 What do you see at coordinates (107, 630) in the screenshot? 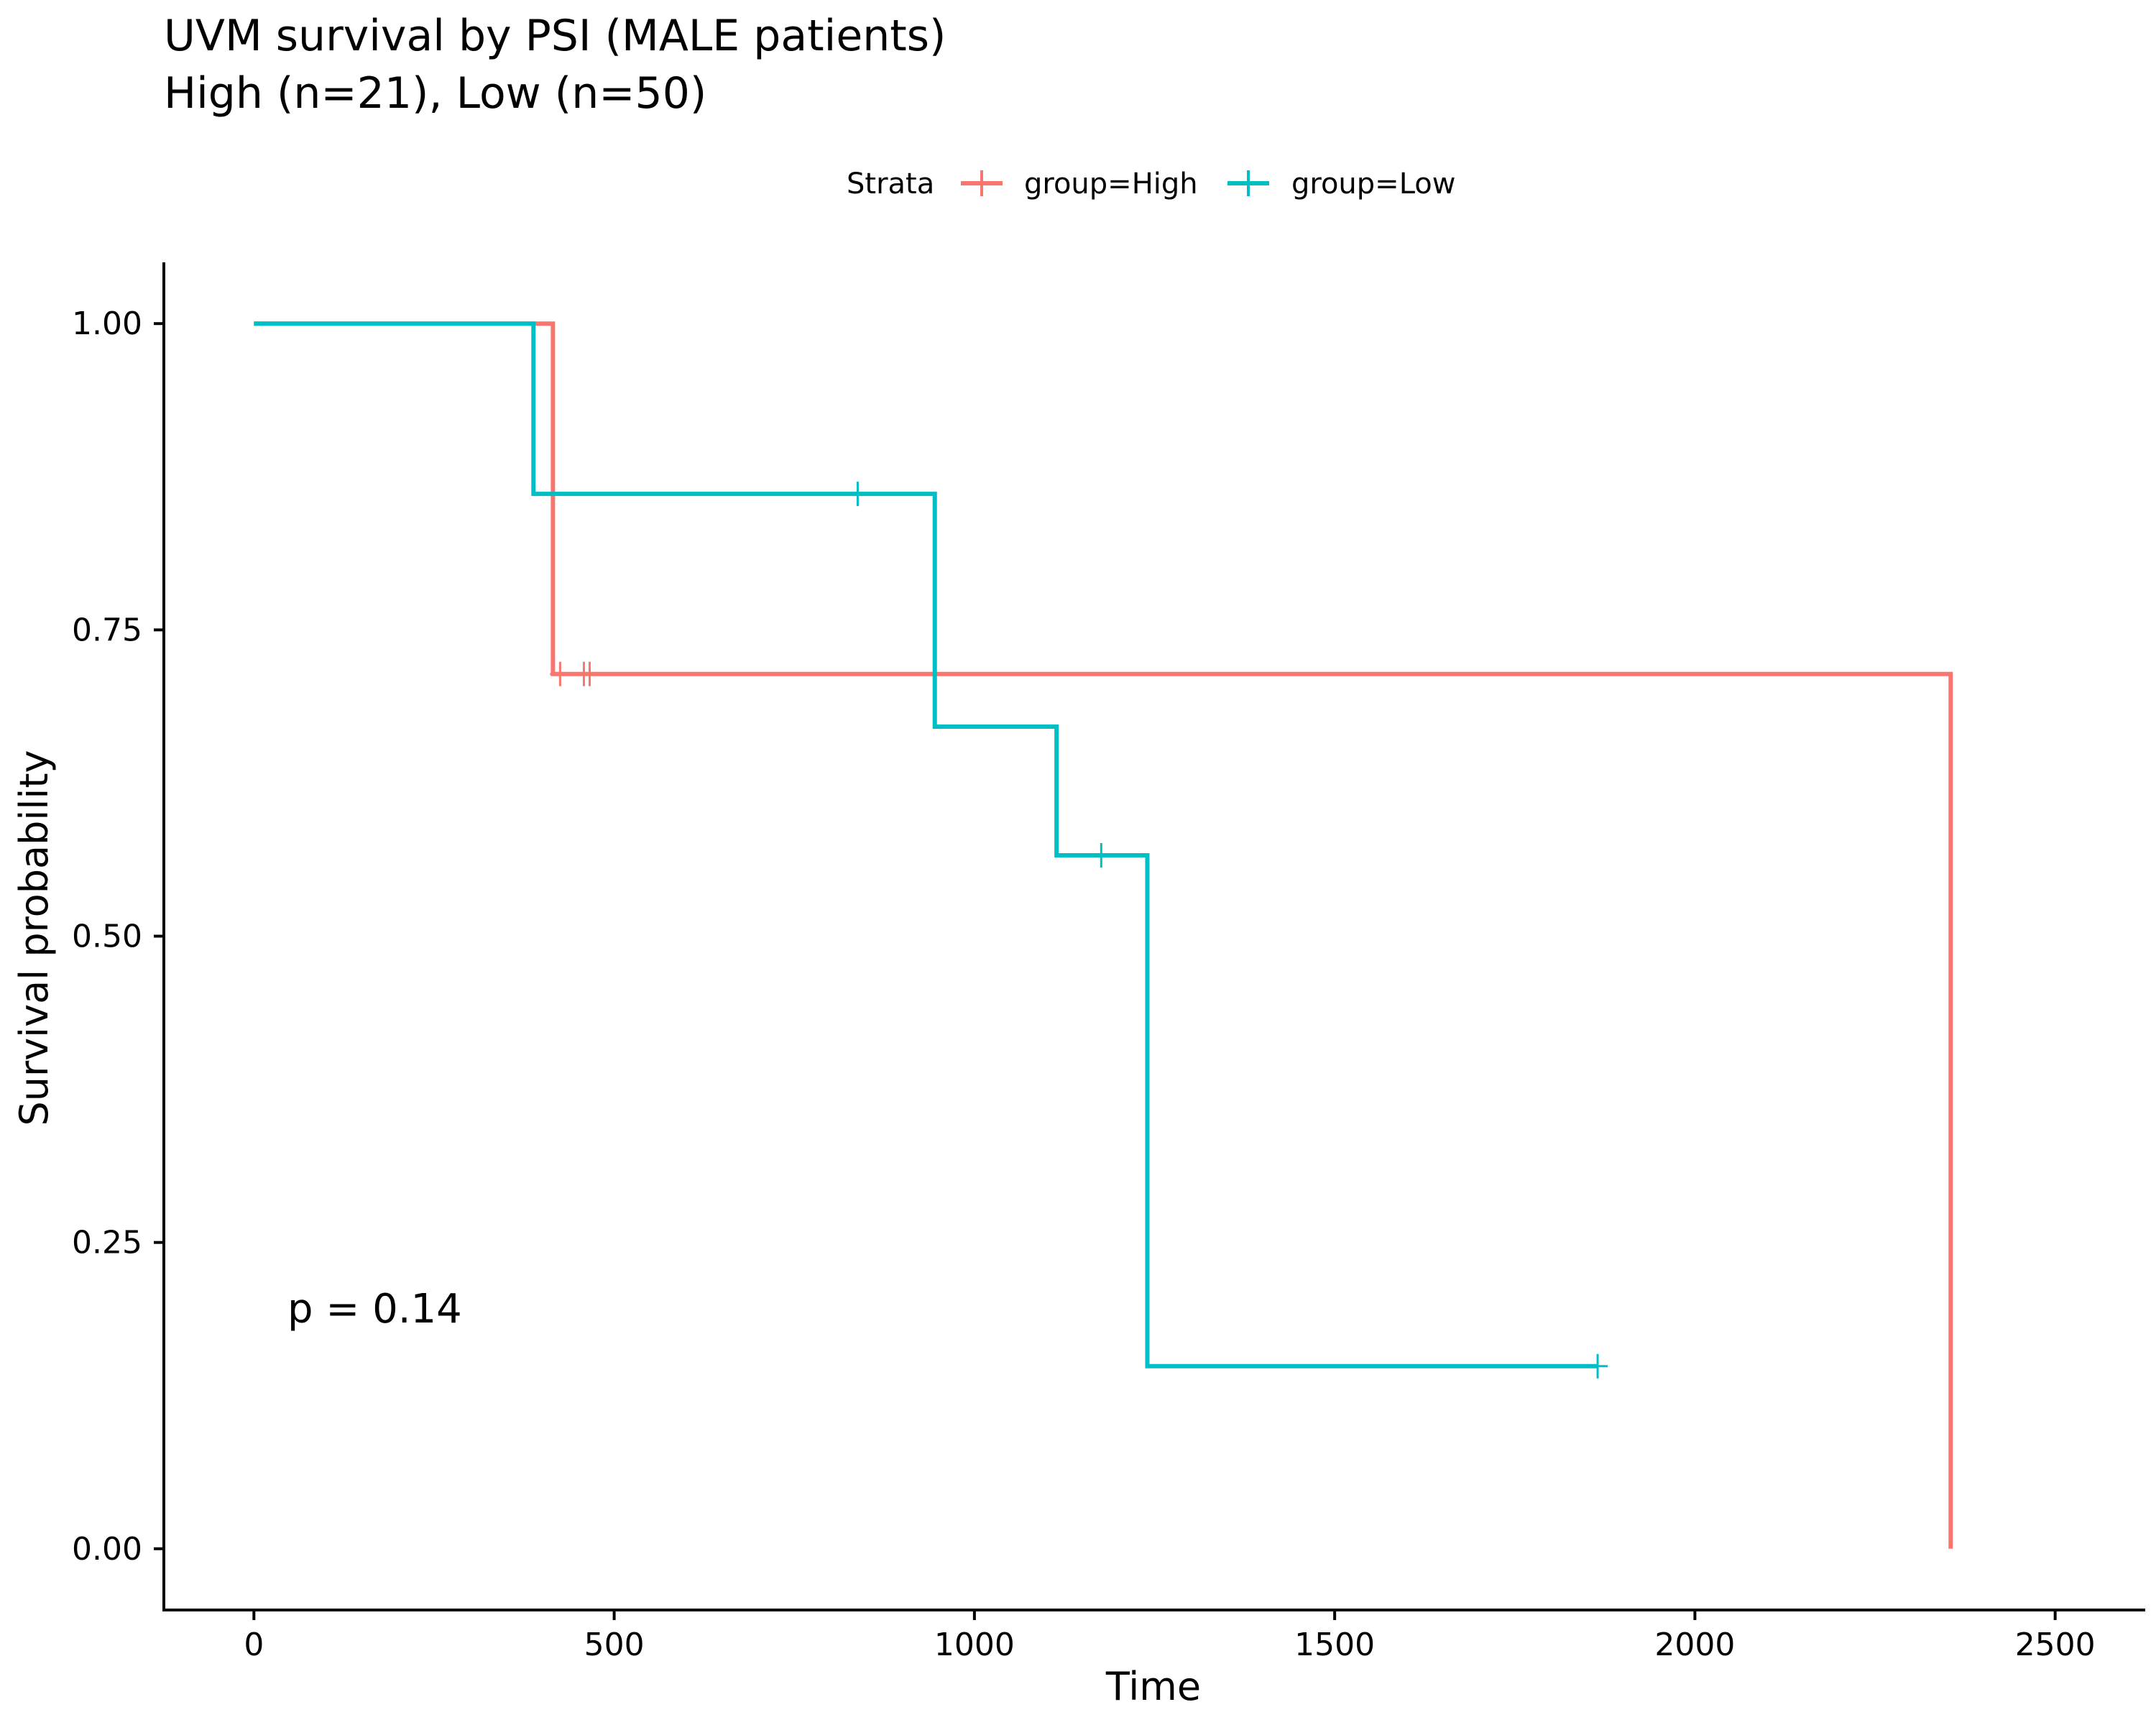
I see `y-tick-label: 0.75` at bounding box center [107, 630].